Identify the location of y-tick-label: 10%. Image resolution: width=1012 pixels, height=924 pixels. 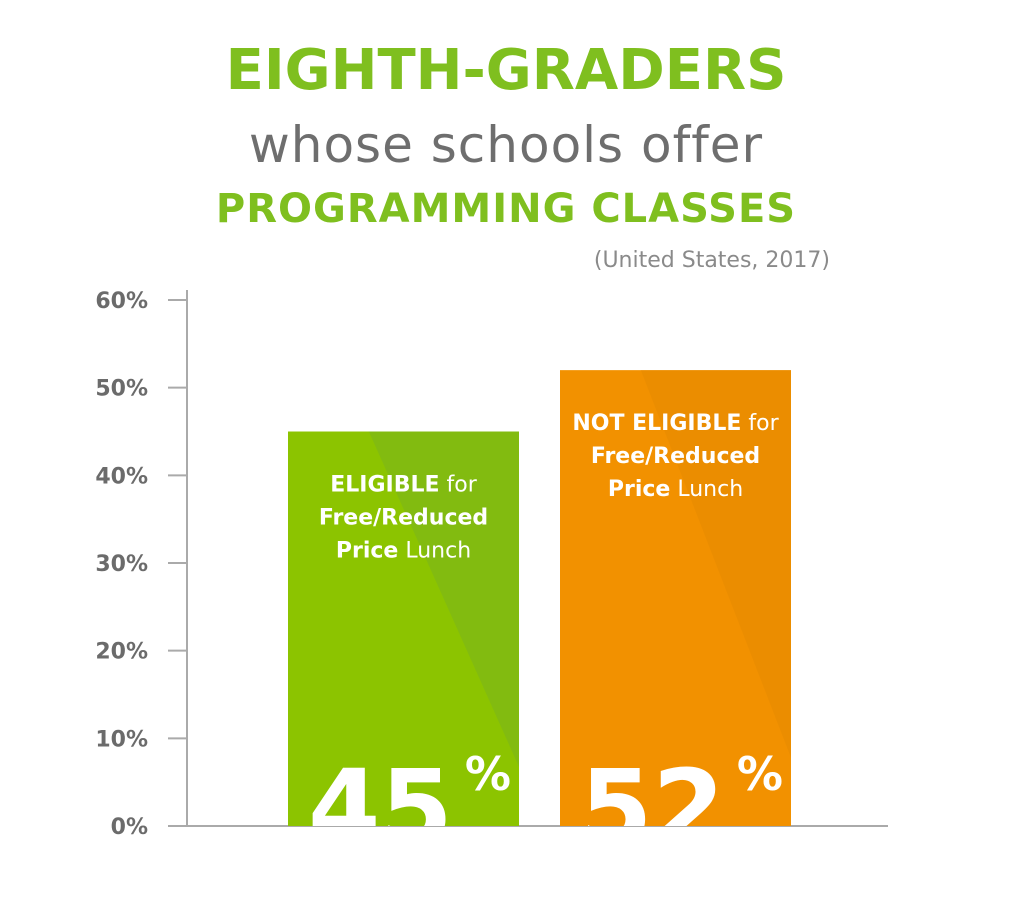
(121, 739).